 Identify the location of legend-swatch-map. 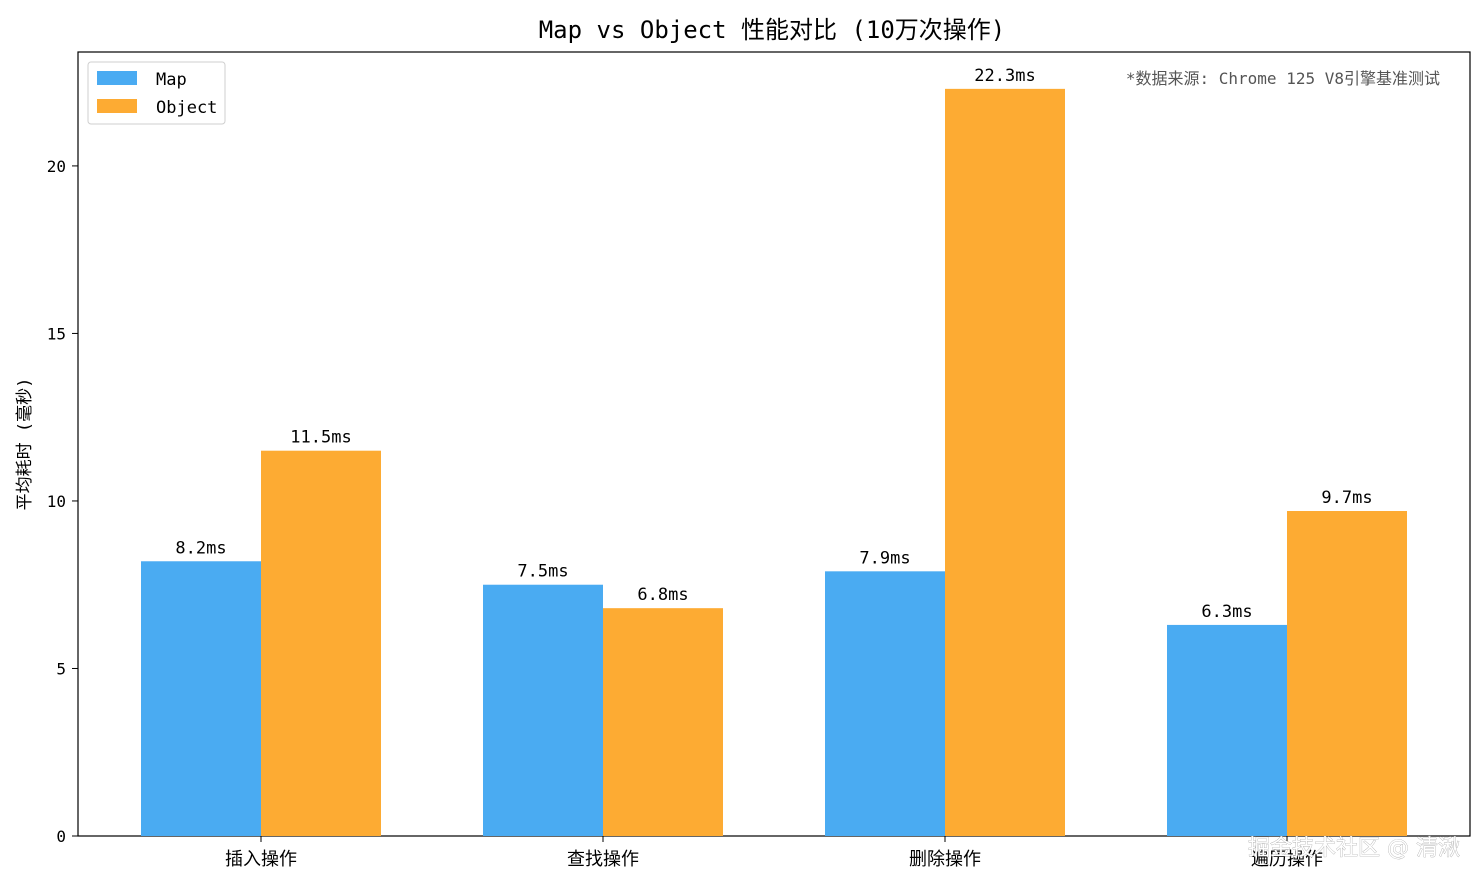
(117, 78).